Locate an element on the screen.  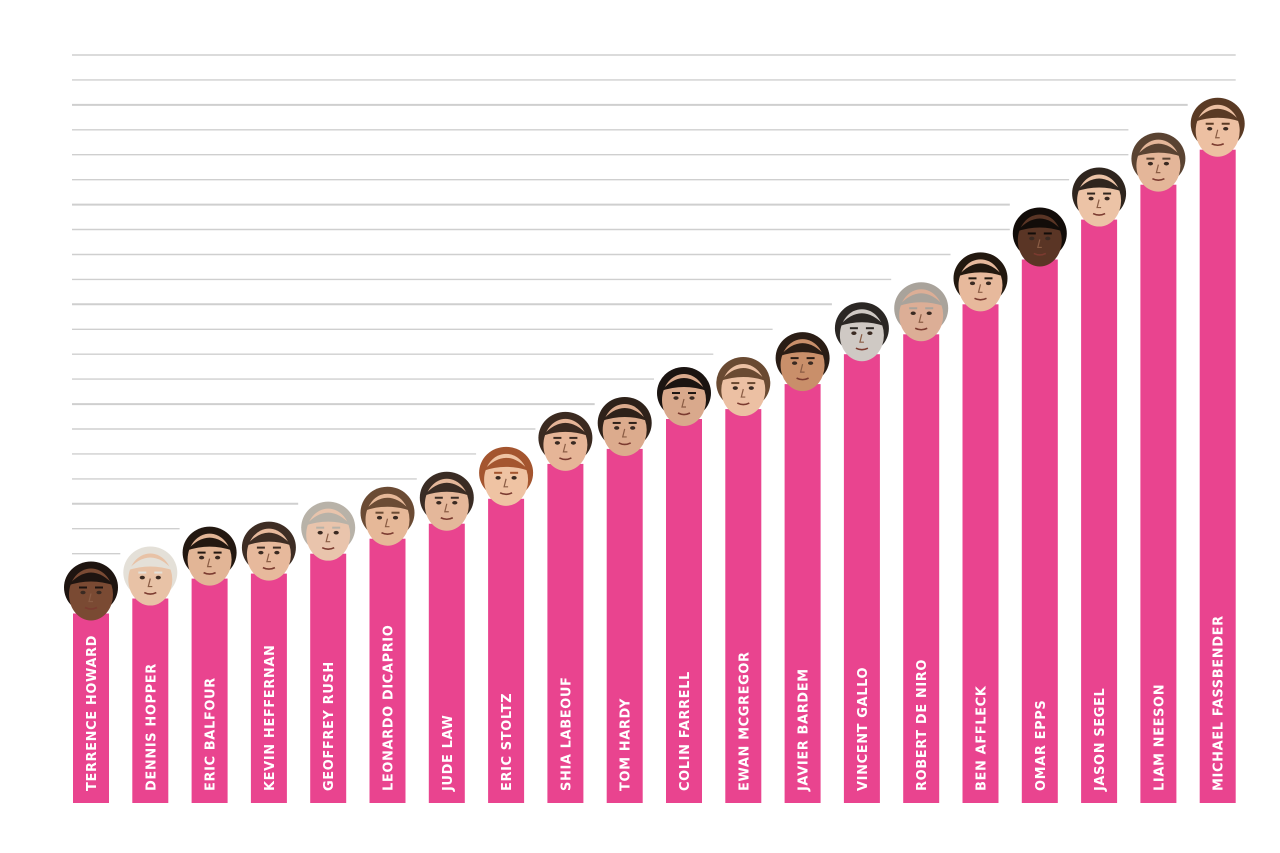
bar-label: BEN AFFLECK is located at coordinates (982, 738).